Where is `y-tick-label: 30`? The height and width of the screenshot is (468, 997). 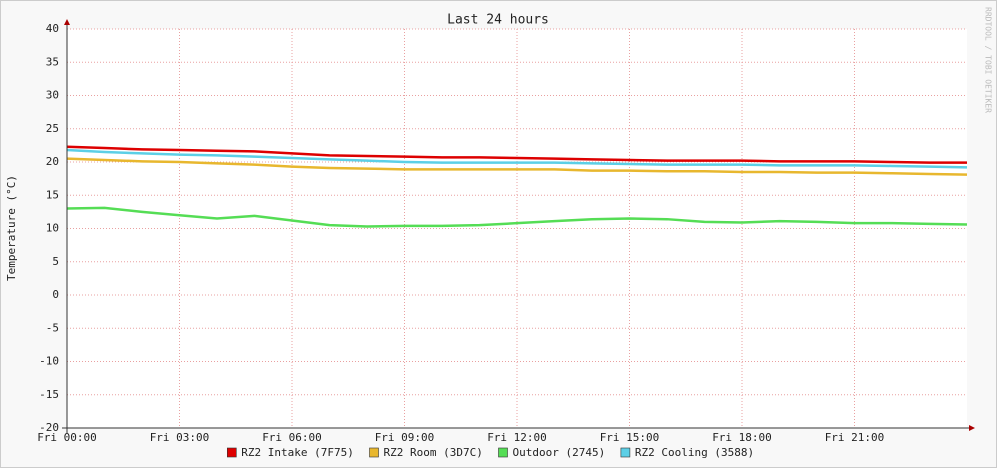 y-tick-label: 30 is located at coordinates (52, 95).